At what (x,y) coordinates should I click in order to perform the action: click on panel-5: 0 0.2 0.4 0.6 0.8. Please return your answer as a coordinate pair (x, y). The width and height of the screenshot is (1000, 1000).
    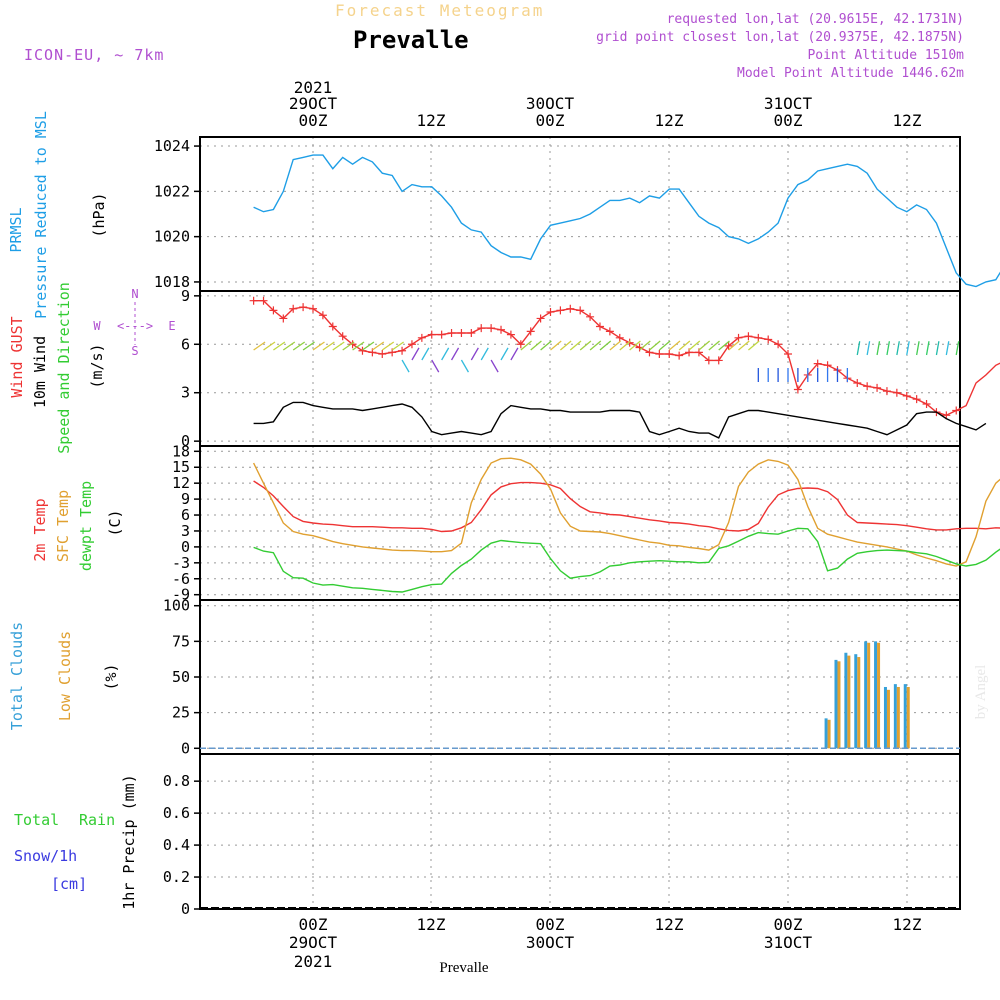
    Looking at the image, I should click on (562, 835).